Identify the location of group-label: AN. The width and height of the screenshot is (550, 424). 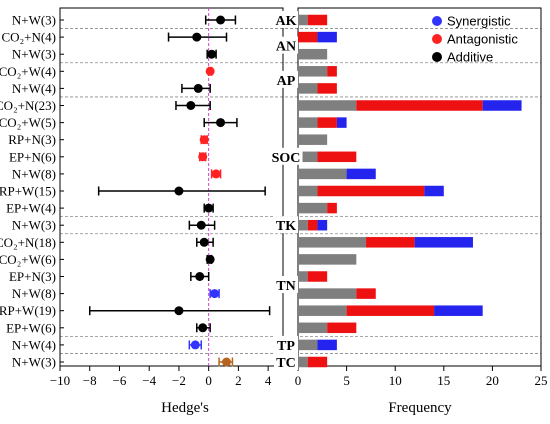
(286, 47).